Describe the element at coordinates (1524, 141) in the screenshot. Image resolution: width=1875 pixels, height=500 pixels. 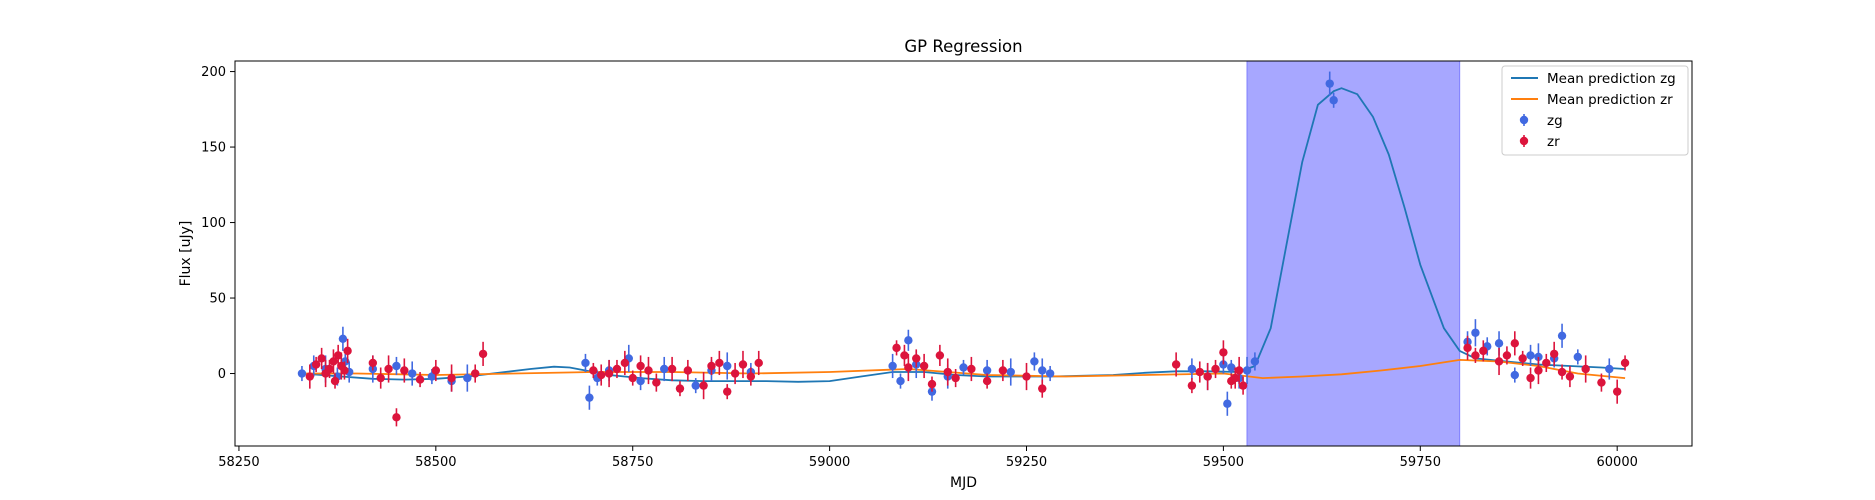
I see `legend-marker-swatch` at that location.